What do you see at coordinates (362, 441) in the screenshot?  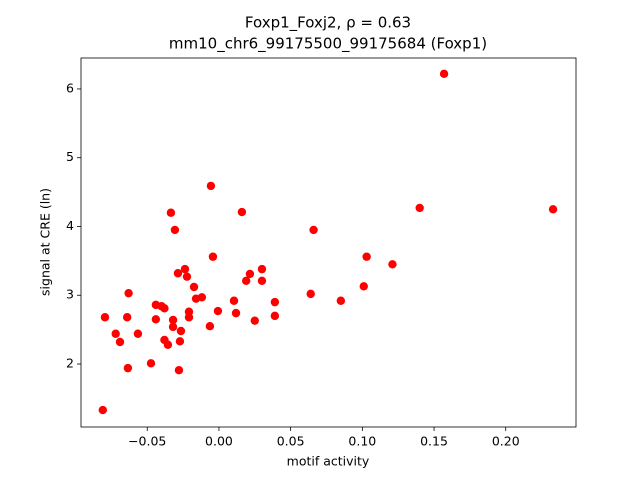 I see `x-tick-label: 0.10` at bounding box center [362, 441].